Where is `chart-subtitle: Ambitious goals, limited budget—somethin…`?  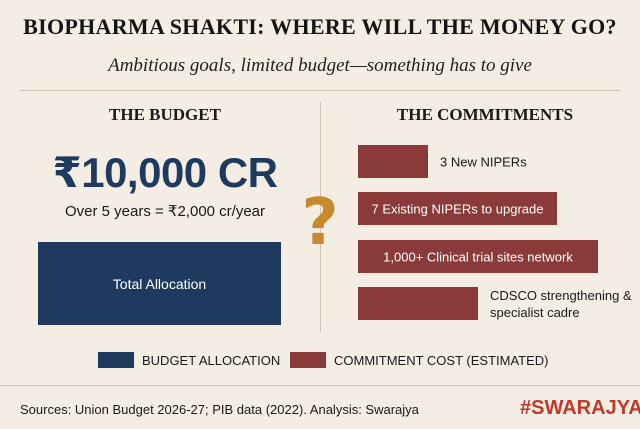 chart-subtitle: Ambitious goals, limited budget—somethin… is located at coordinates (320, 65).